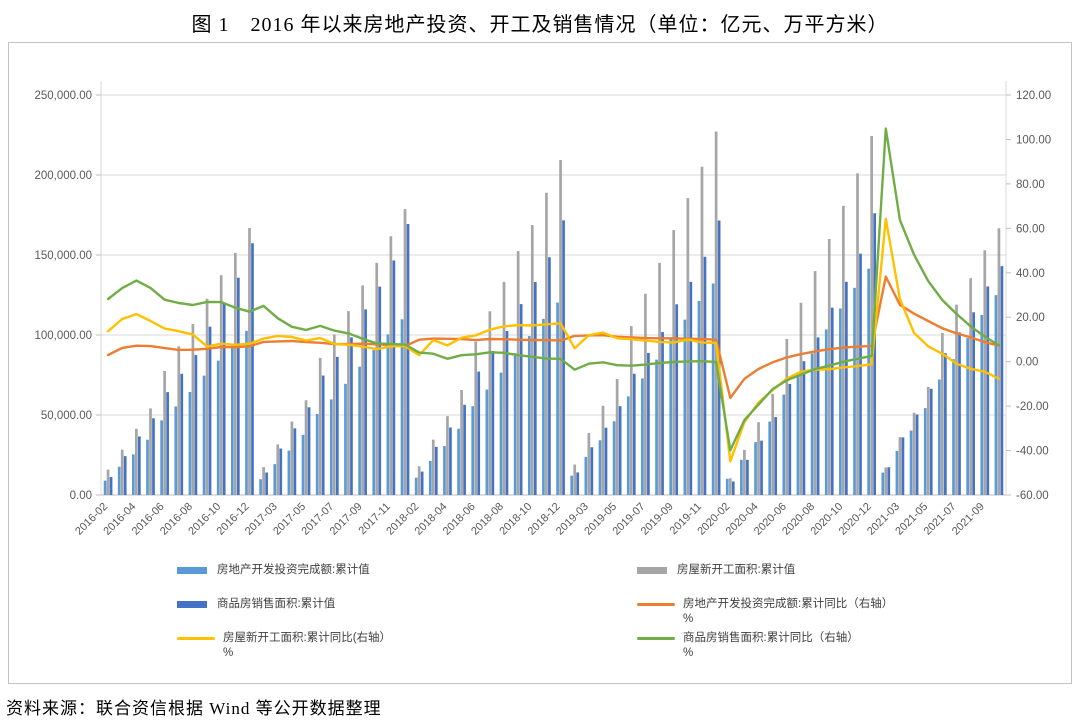 Image resolution: width=1080 pixels, height=726 pixels. What do you see at coordinates (1032, 407) in the screenshot?
I see `svg-text: -20.00` at bounding box center [1032, 407].